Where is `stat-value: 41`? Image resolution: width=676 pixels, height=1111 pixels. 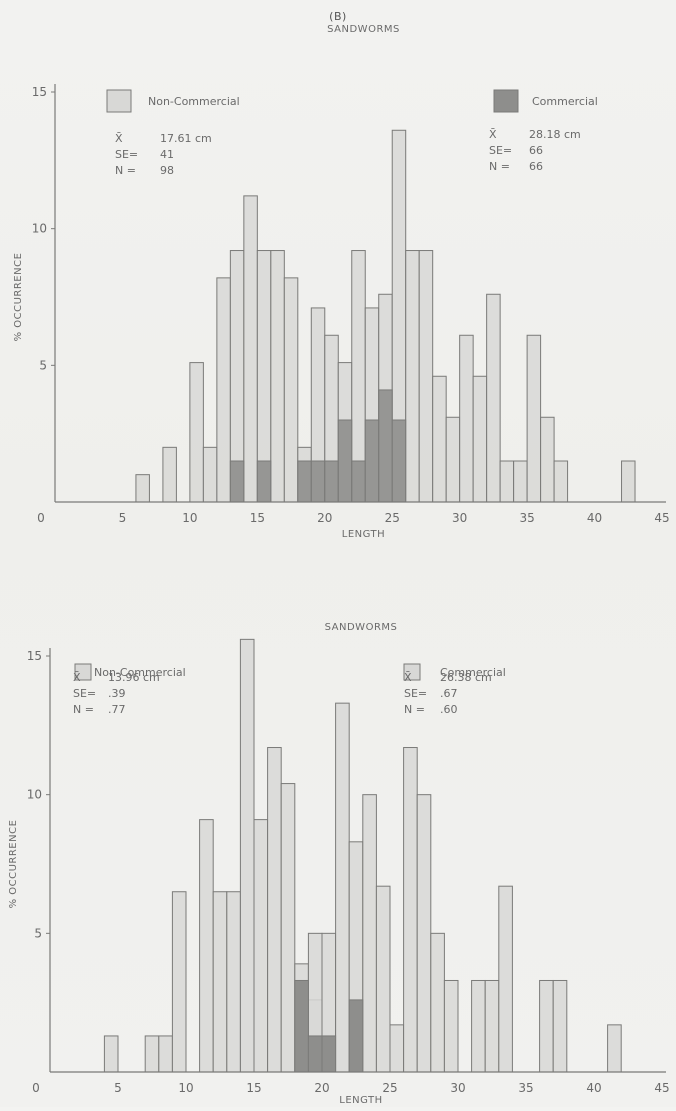
stat-value: 41 is located at coordinates (167, 154).